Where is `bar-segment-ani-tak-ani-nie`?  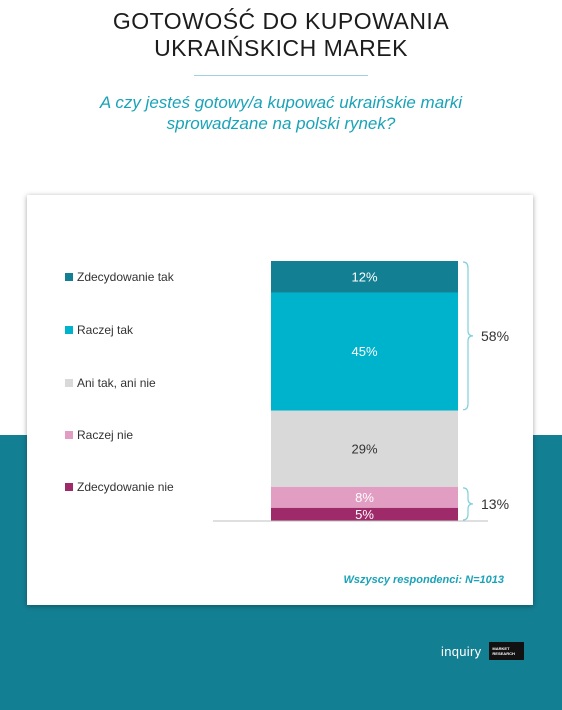 bar-segment-ani-tak-ani-nie is located at coordinates (364, 448).